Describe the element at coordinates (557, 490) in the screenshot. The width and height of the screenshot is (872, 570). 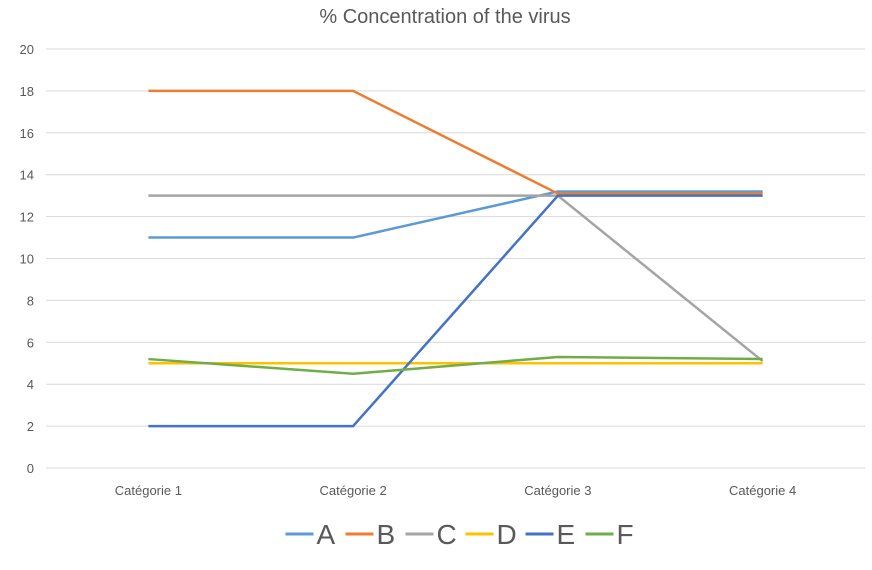
I see `x-tick-label: Catégorie 3` at that location.